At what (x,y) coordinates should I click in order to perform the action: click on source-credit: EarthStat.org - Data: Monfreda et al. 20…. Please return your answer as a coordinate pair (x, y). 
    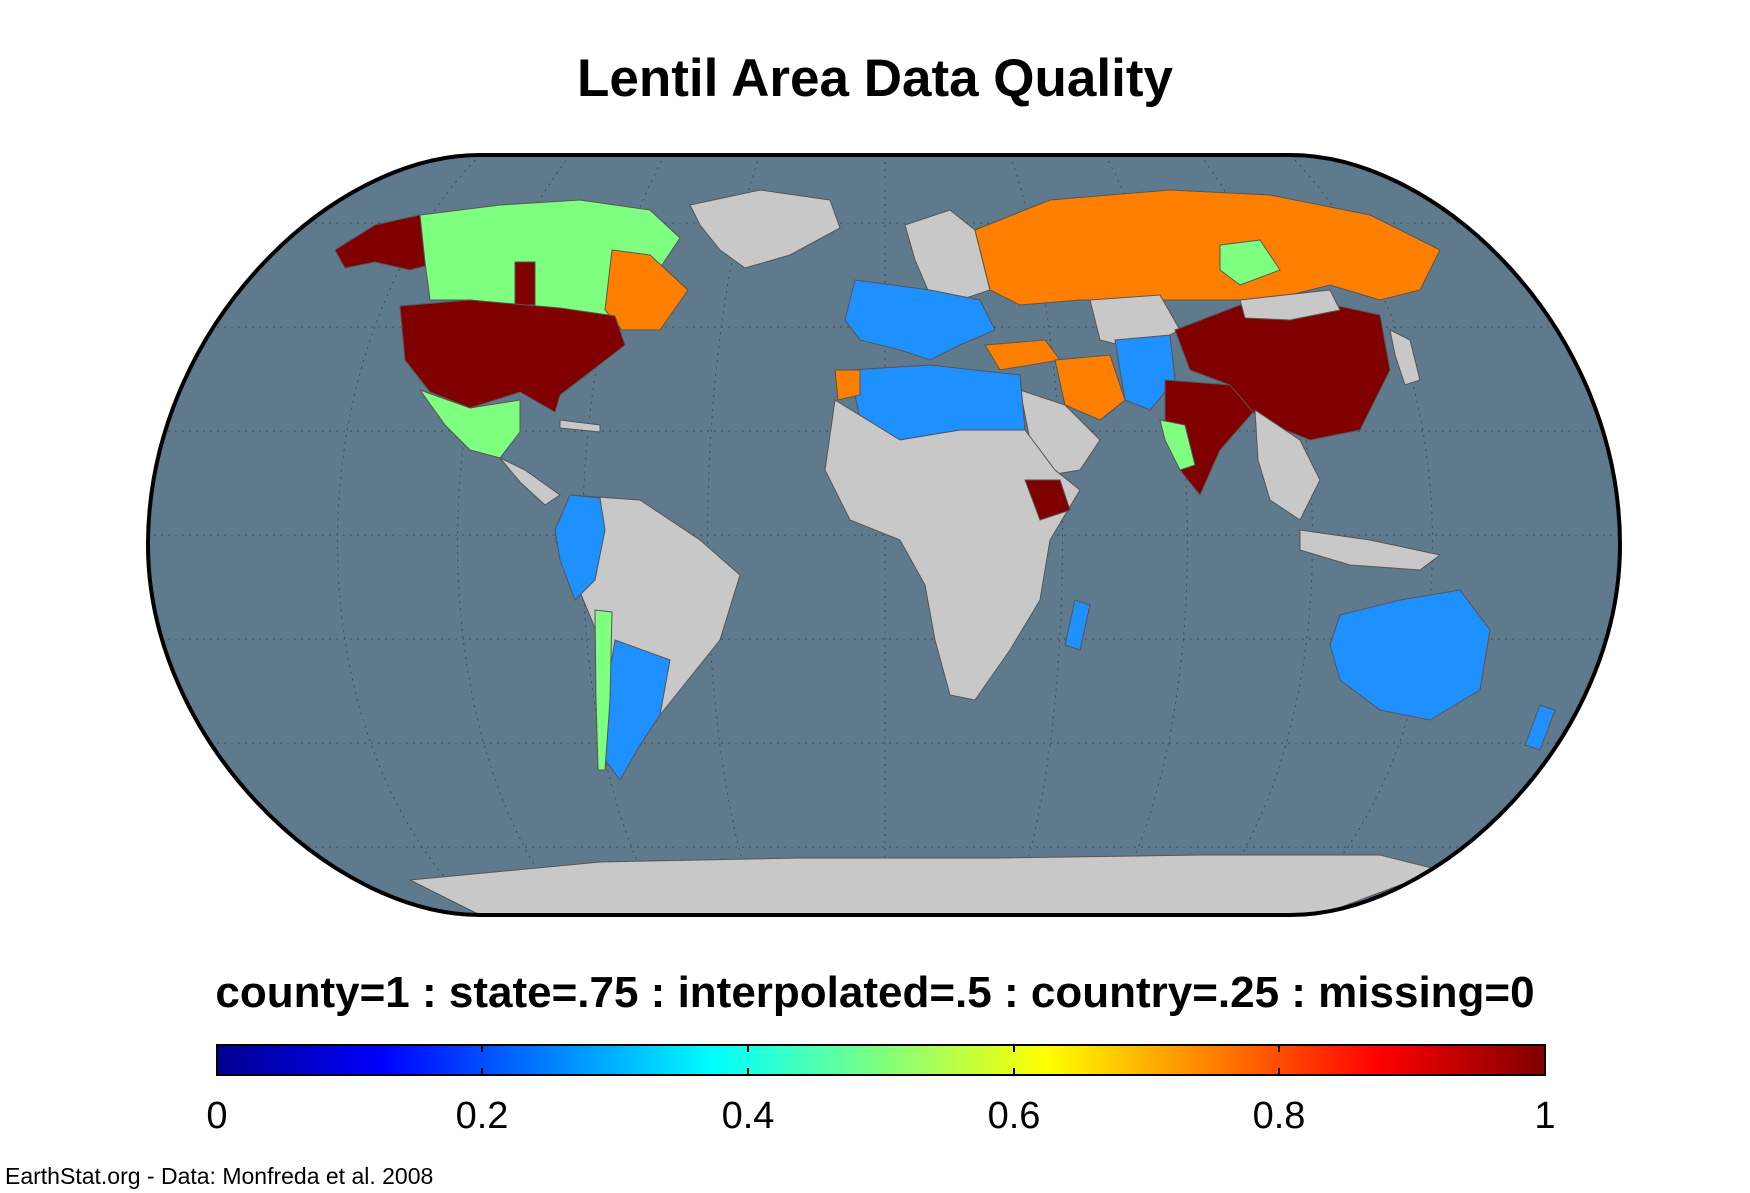
    Looking at the image, I should click on (219, 1176).